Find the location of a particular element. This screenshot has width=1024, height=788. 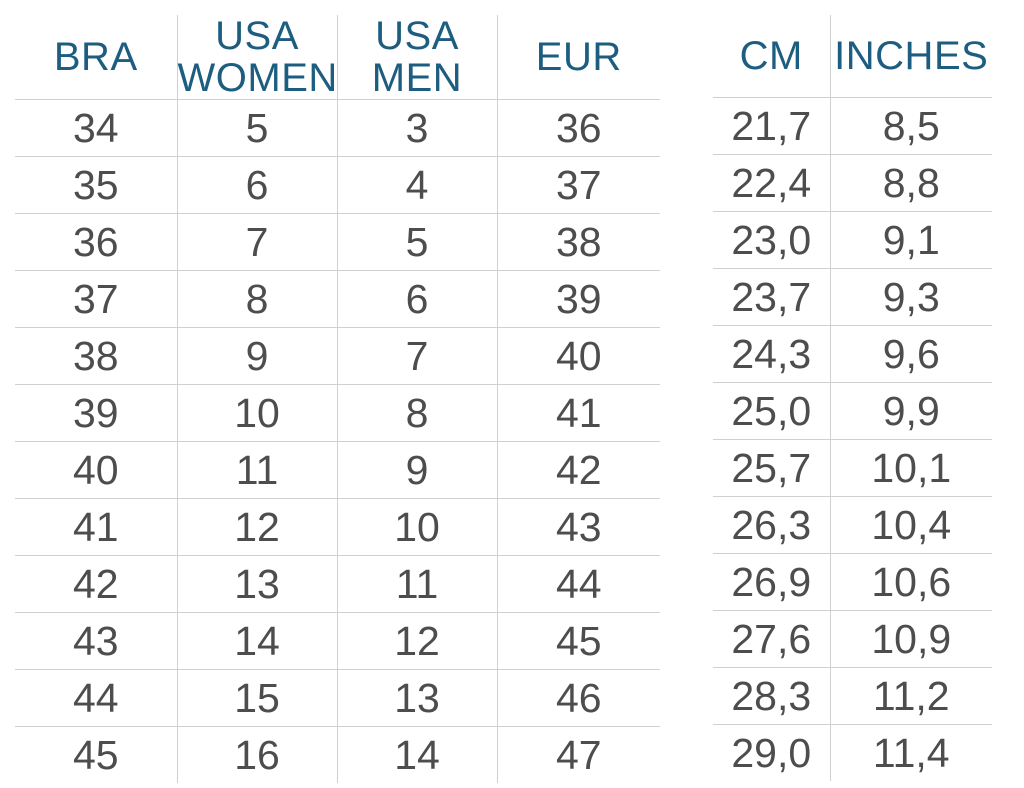

table-row: 22,4 8,8 is located at coordinates (852, 183).